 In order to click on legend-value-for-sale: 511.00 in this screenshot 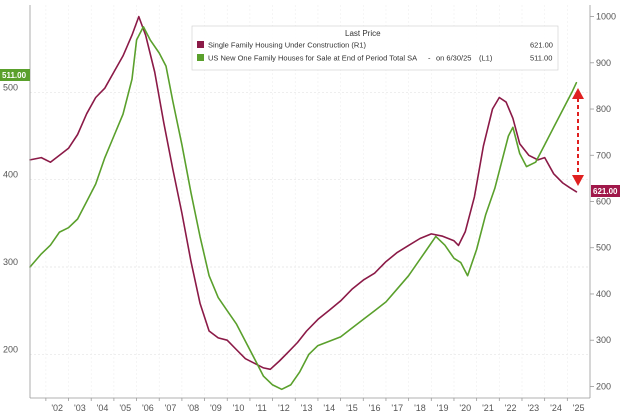, I will do `click(541, 58)`.